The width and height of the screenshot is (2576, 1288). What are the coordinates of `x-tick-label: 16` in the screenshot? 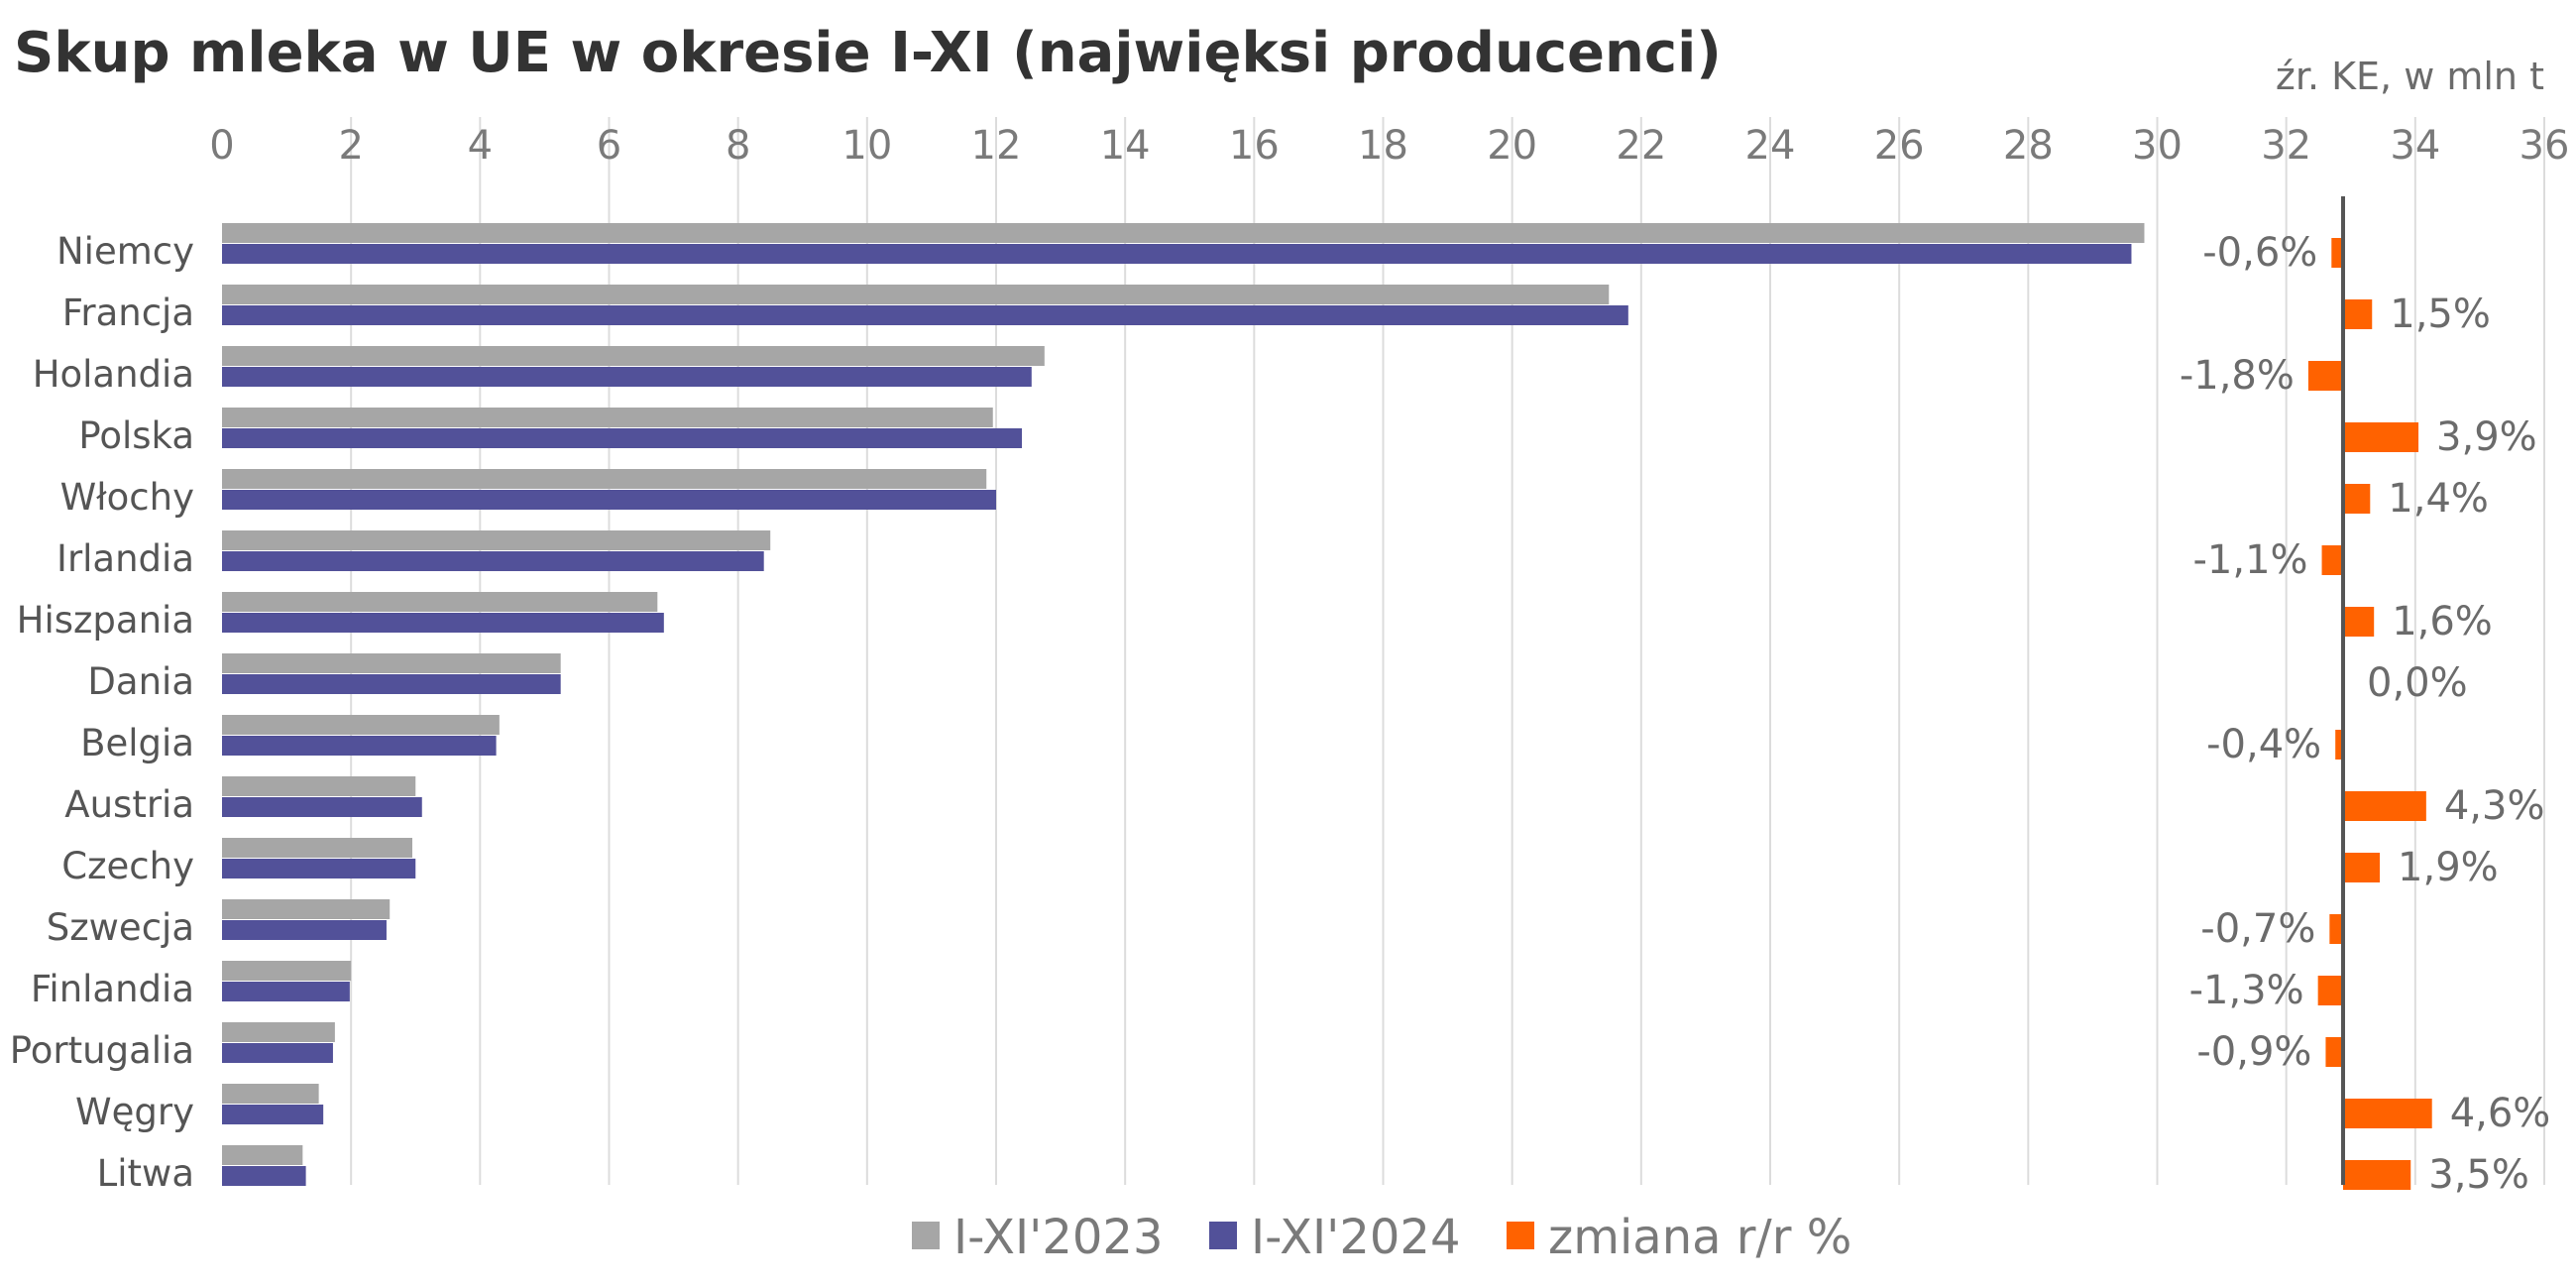 It's located at (1254, 146).